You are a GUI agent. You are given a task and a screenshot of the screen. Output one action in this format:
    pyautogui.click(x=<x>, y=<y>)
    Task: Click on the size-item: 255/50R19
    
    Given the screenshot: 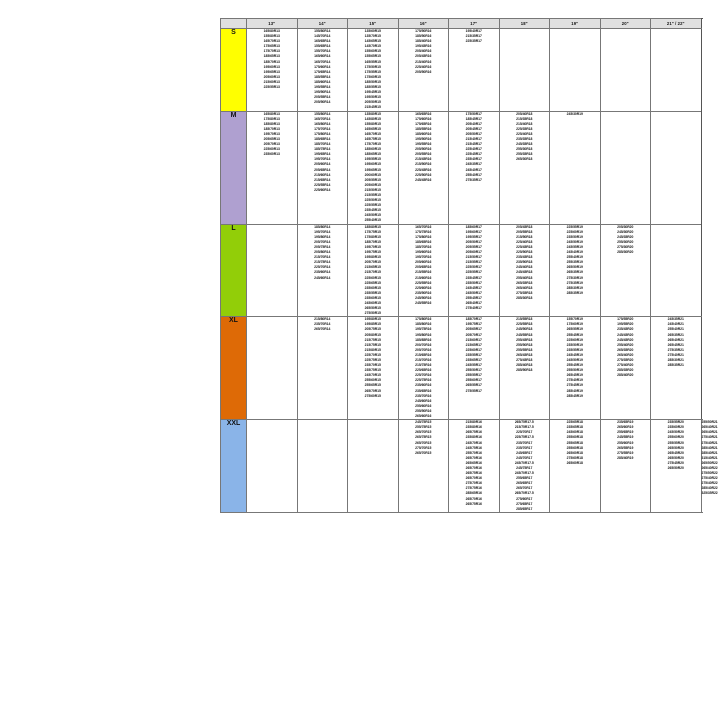 What is the action you would take?
    pyautogui.click(x=574, y=370)
    